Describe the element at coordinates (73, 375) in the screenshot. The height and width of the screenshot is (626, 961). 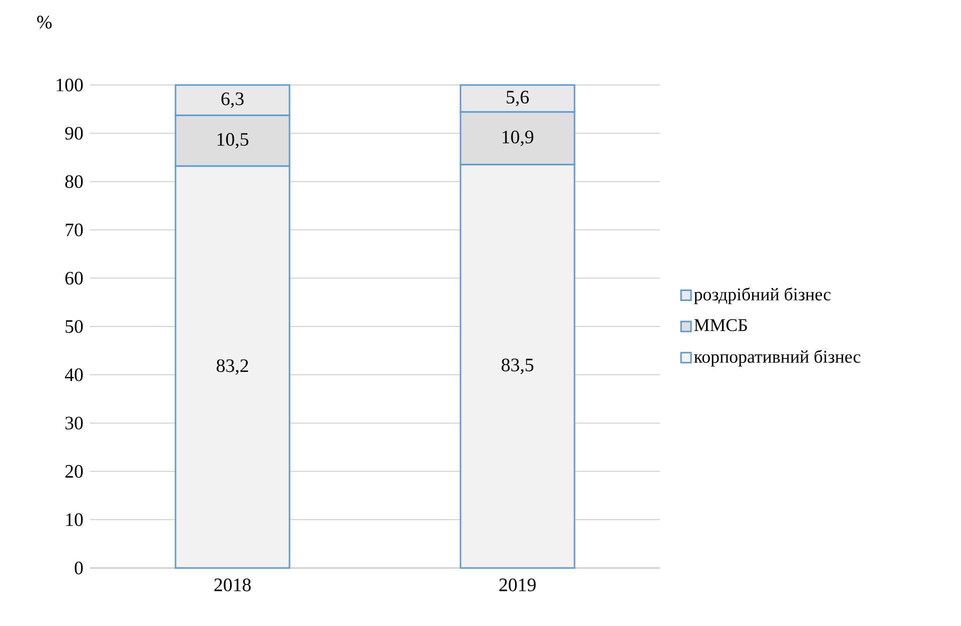
I see `y-tick-label: 40` at that location.